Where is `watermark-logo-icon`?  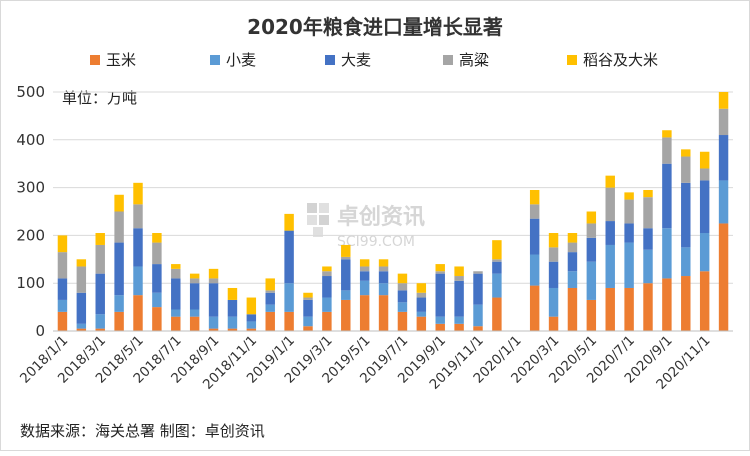 watermark-logo-icon is located at coordinates (318, 220).